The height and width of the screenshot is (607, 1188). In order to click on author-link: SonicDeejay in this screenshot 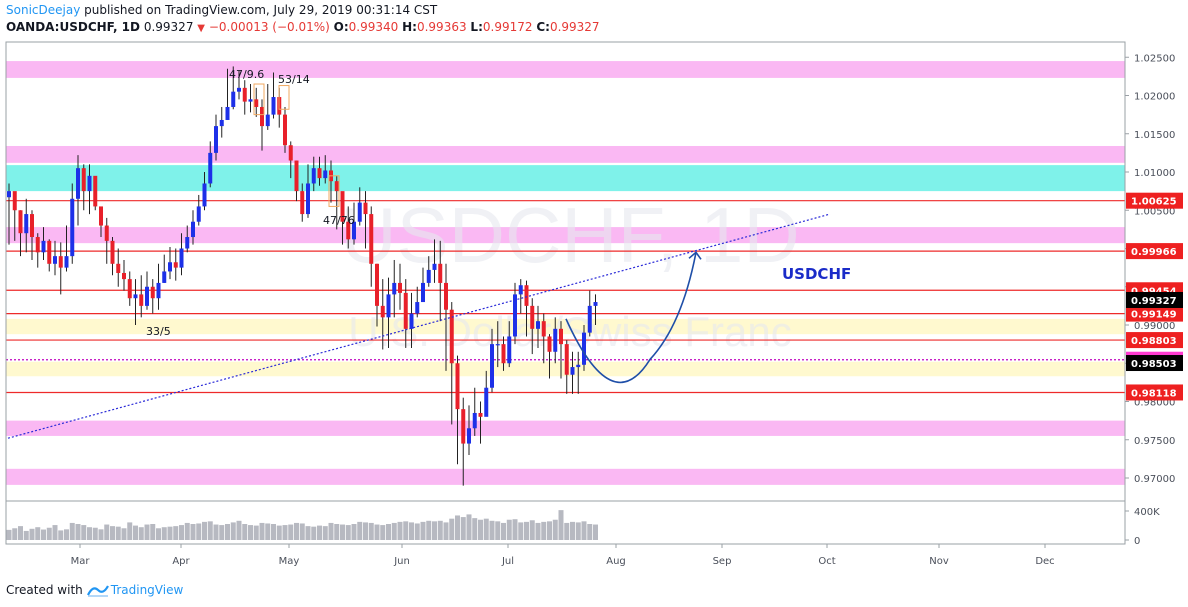, I will do `click(43, 10)`.